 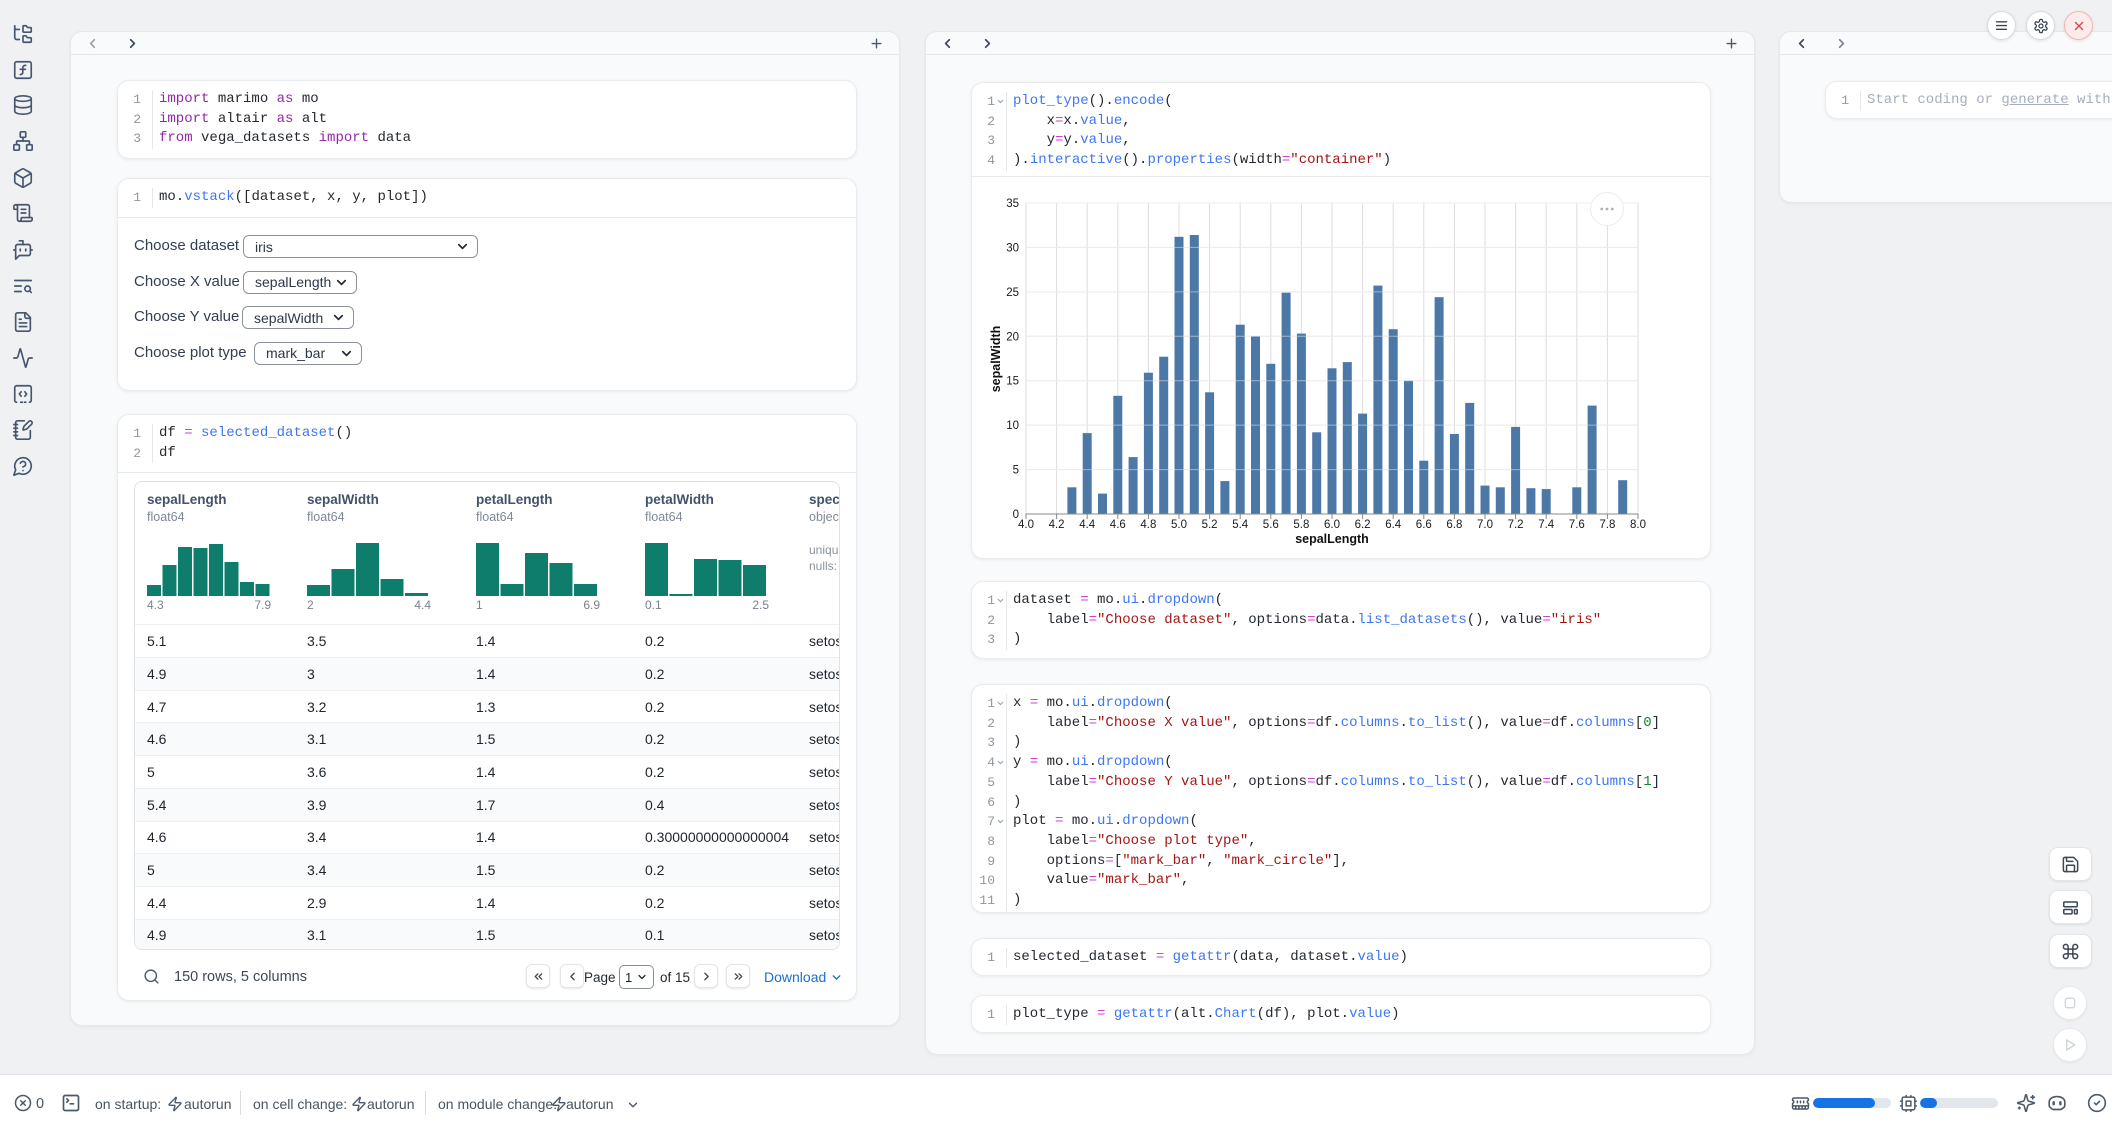 What do you see at coordinates (1118, 525) in the screenshot?
I see `svg-text: 4.6` at bounding box center [1118, 525].